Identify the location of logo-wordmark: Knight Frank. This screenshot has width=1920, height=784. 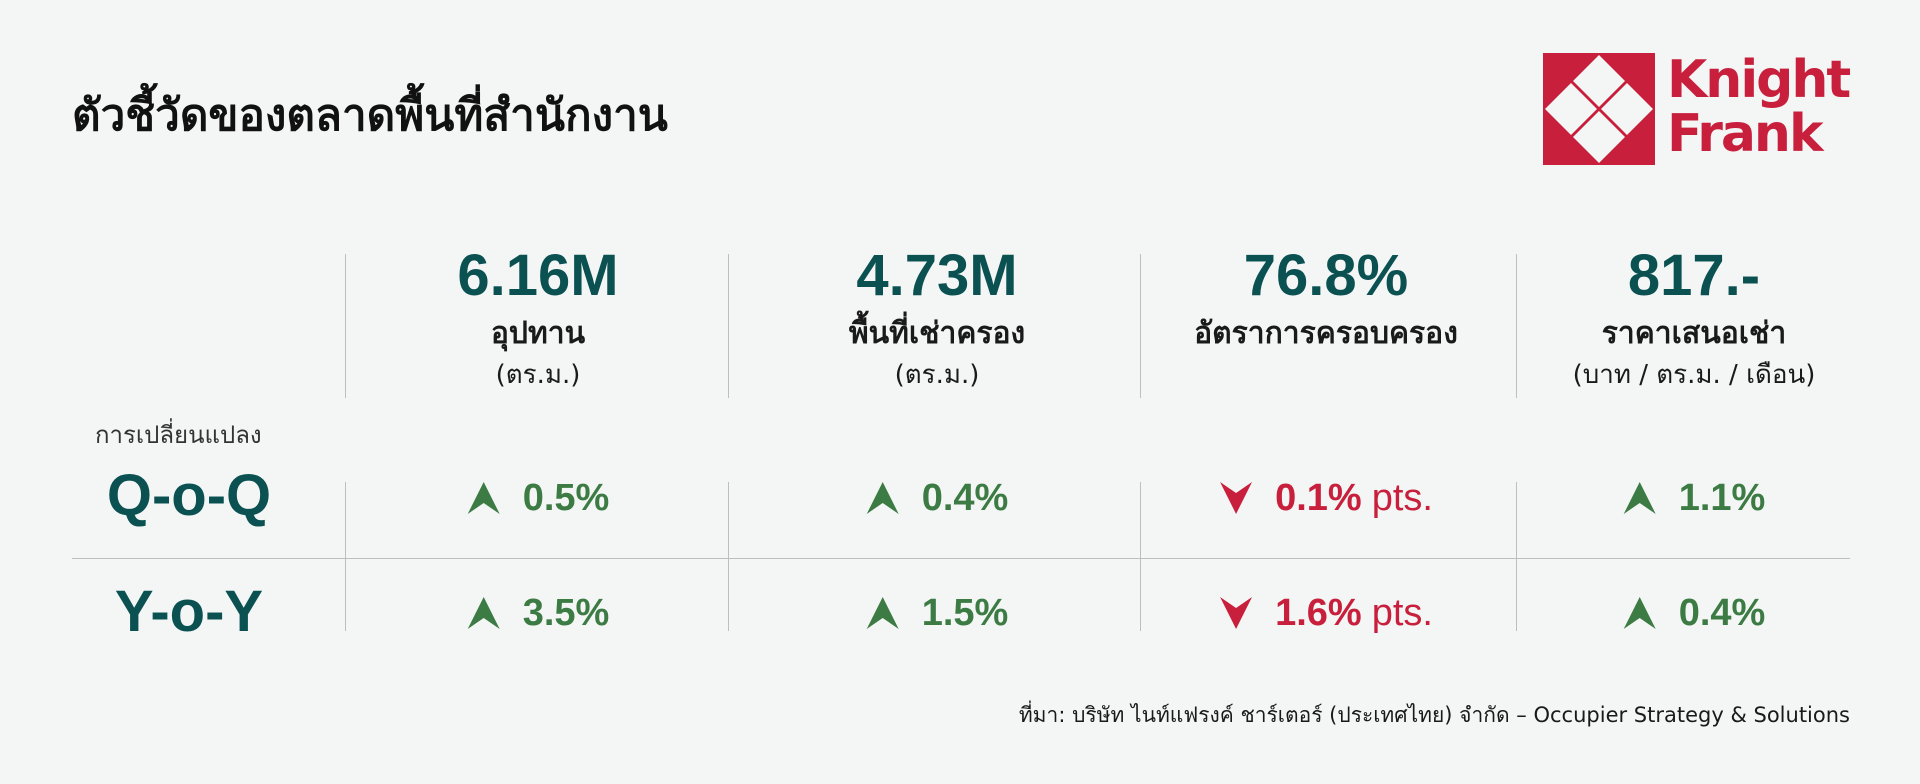
(1759, 107).